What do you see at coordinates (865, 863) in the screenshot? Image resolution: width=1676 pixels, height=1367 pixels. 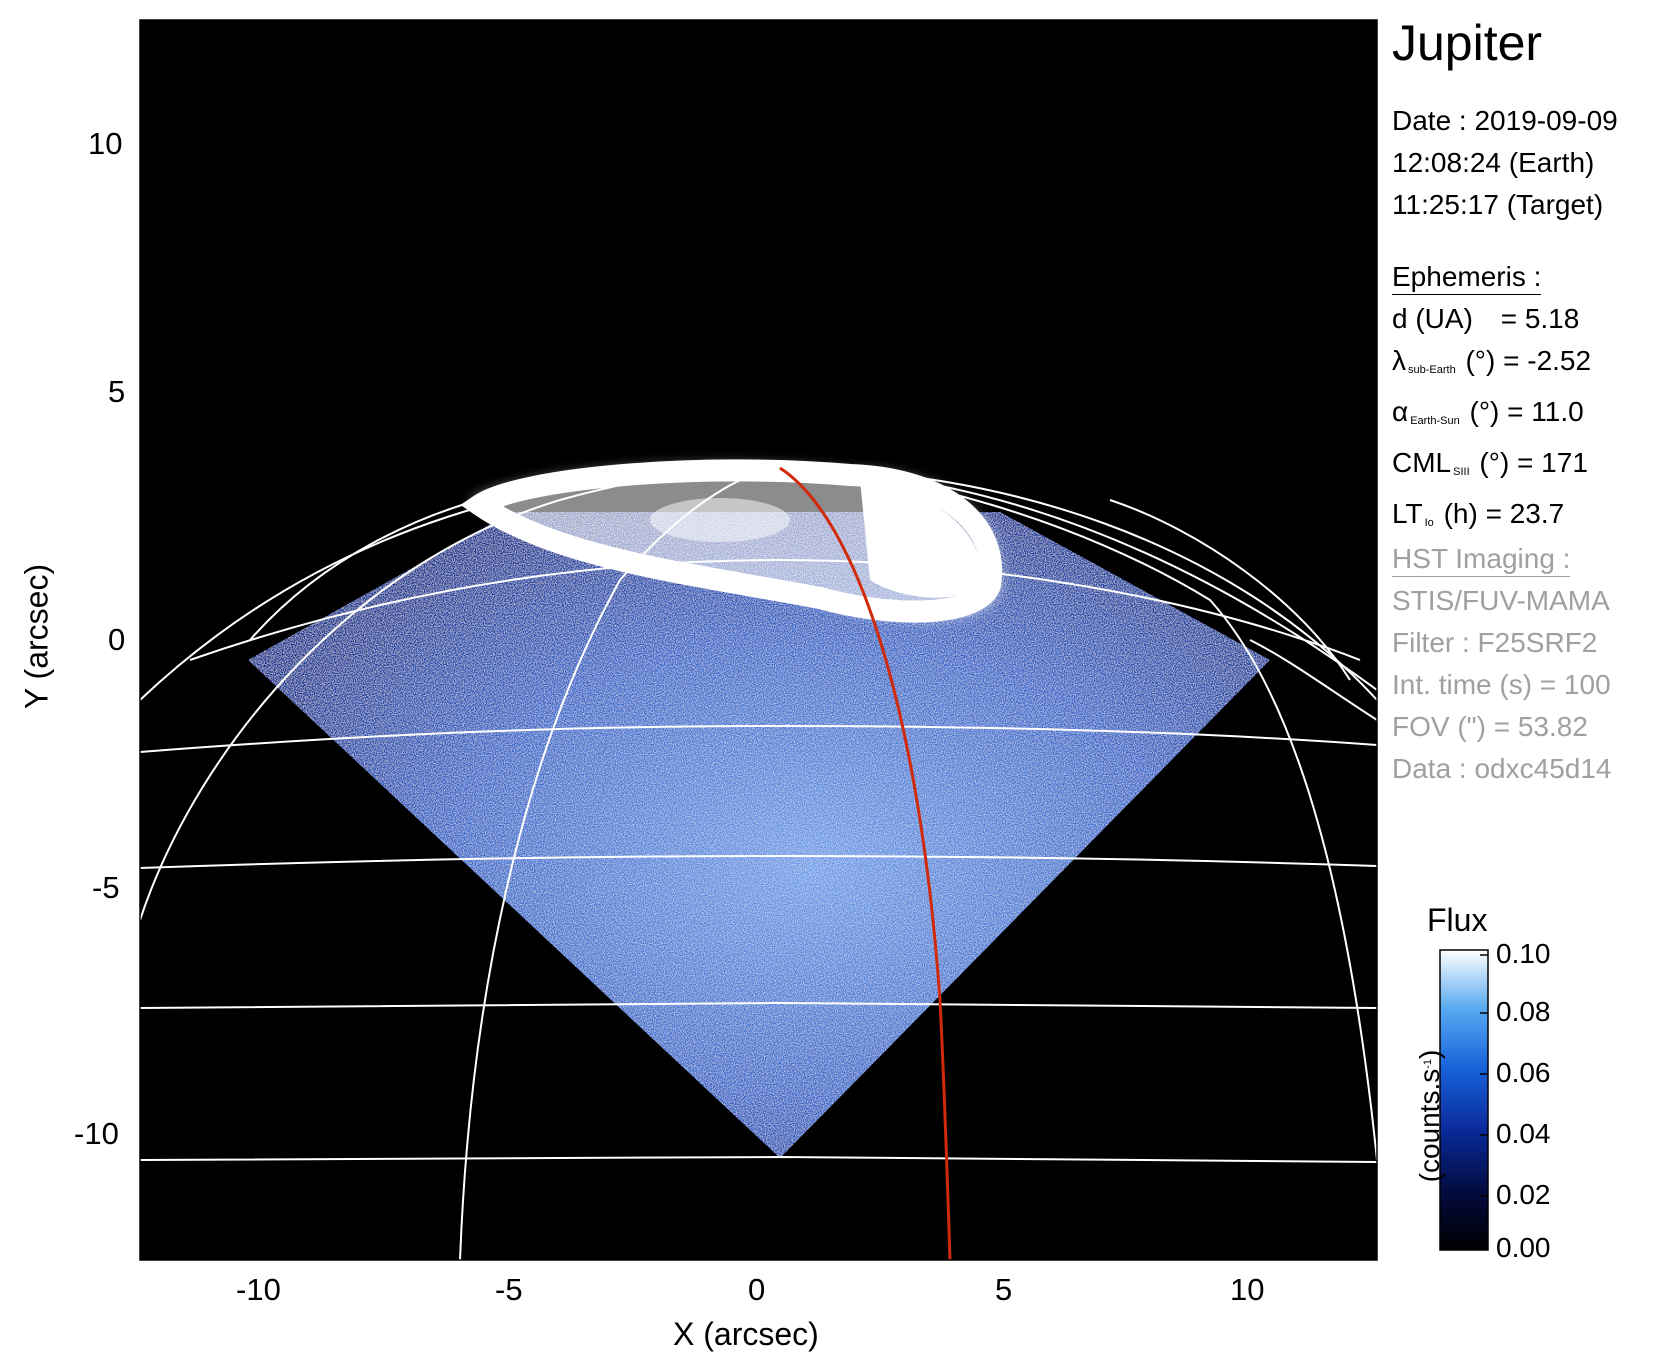 I see `central-meridian-line` at bounding box center [865, 863].